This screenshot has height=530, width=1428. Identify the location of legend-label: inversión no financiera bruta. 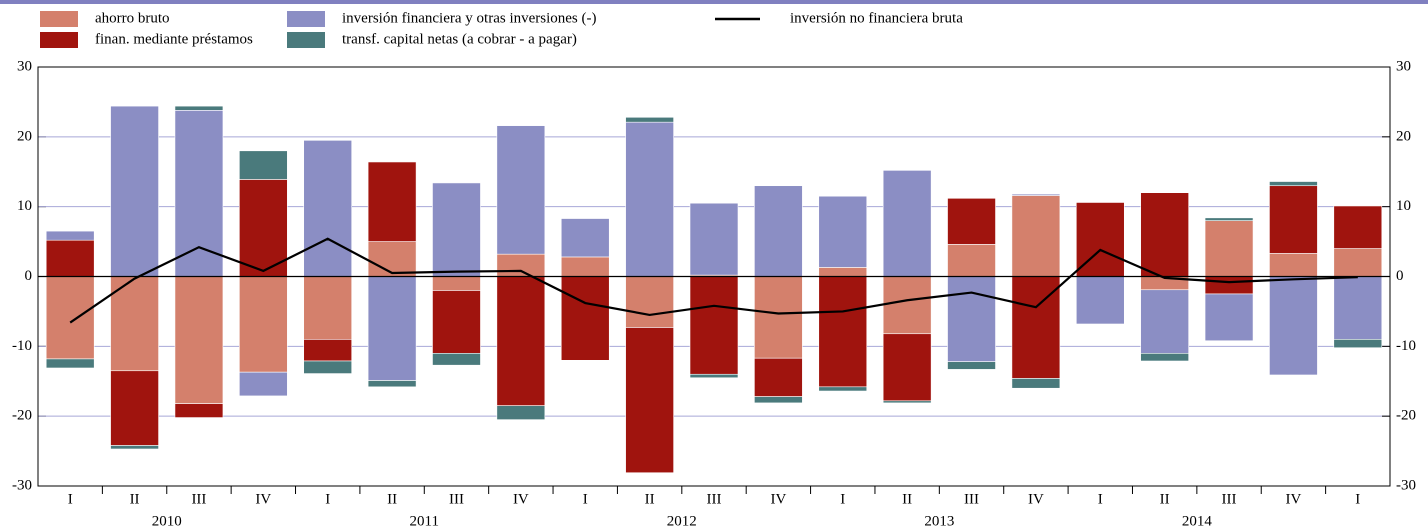
(876, 18).